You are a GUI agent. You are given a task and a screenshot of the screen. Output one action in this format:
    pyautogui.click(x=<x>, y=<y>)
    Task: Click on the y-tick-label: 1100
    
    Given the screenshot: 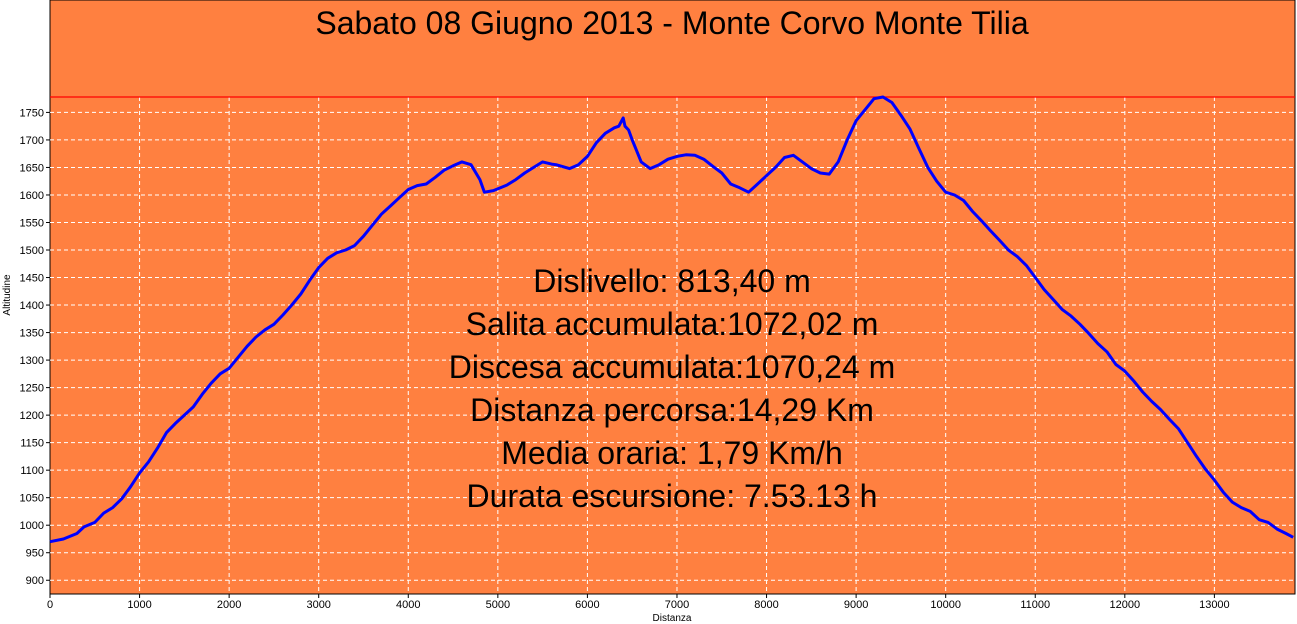 What is the action you would take?
    pyautogui.click(x=32, y=471)
    